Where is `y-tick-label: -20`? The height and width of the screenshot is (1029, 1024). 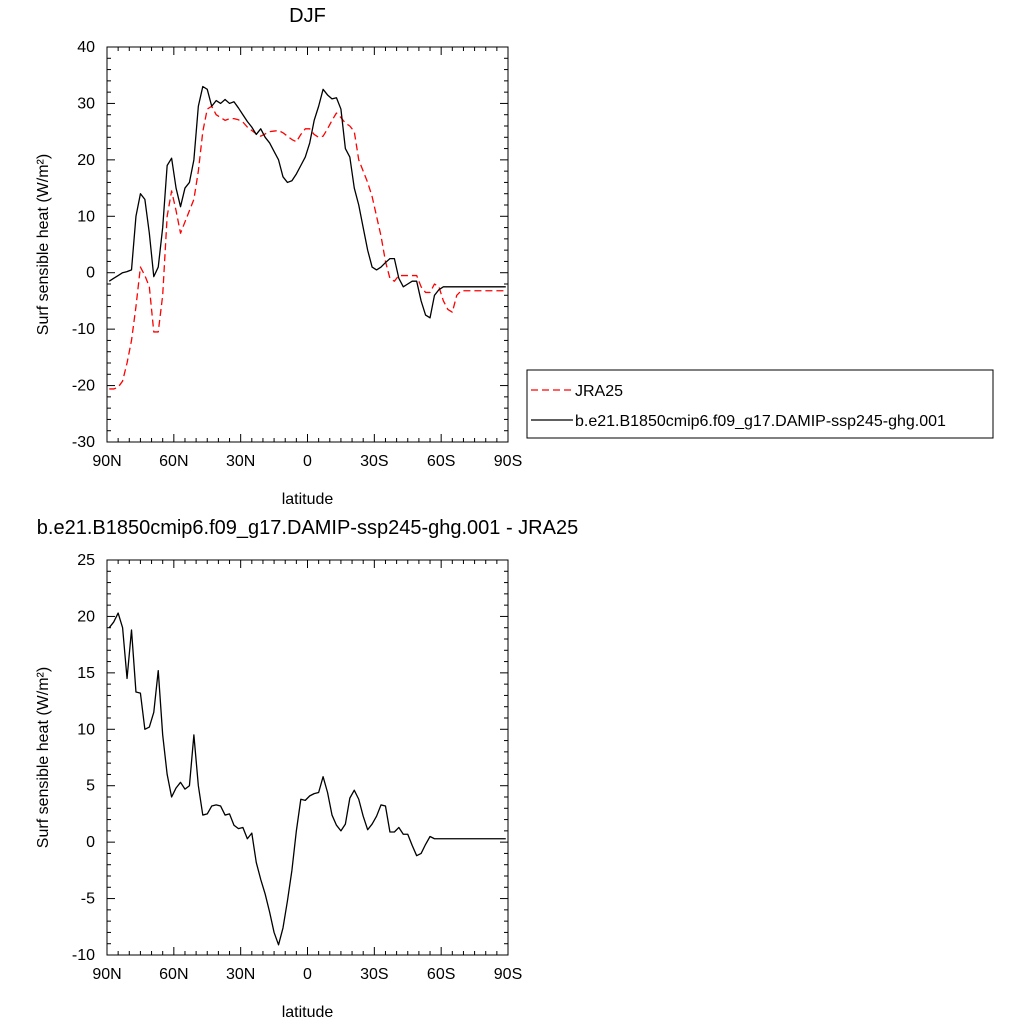 y-tick-label: -20 is located at coordinates (83, 386).